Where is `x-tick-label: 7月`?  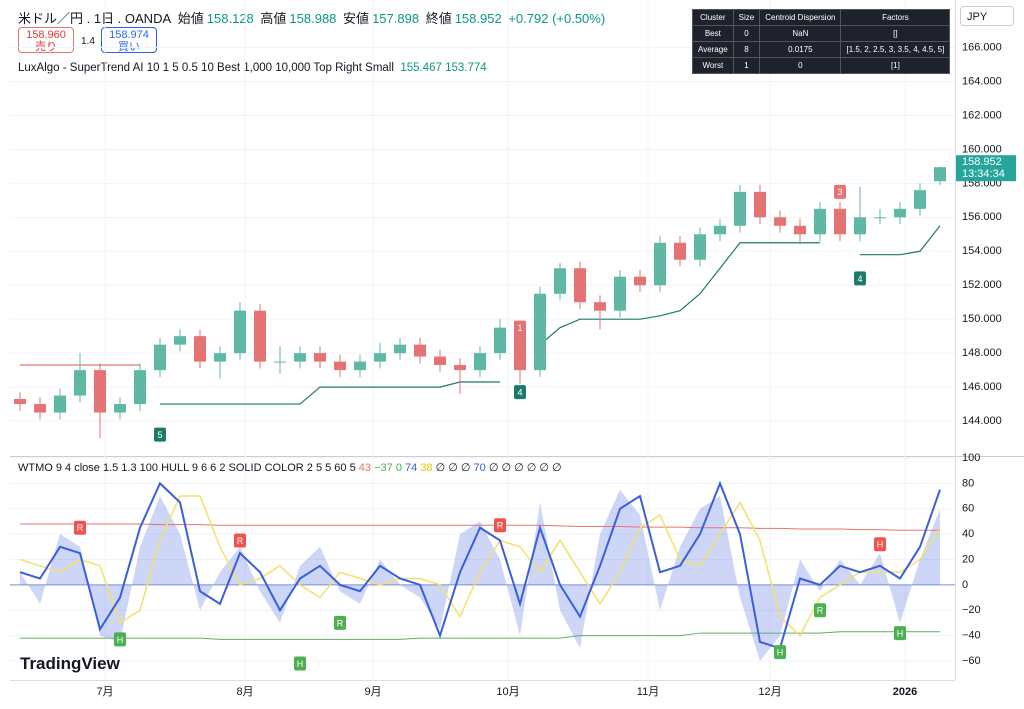 x-tick-label: 7月 is located at coordinates (104, 692).